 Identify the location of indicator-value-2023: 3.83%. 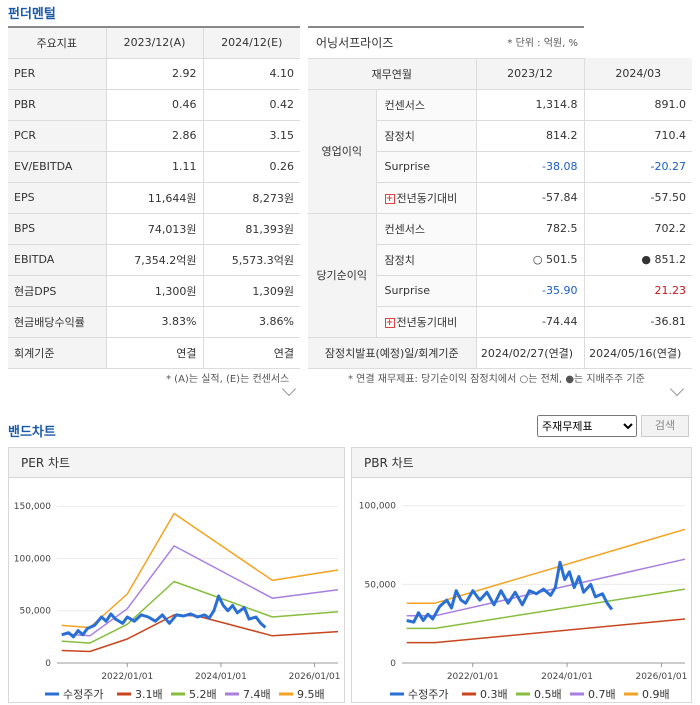
(154, 322).